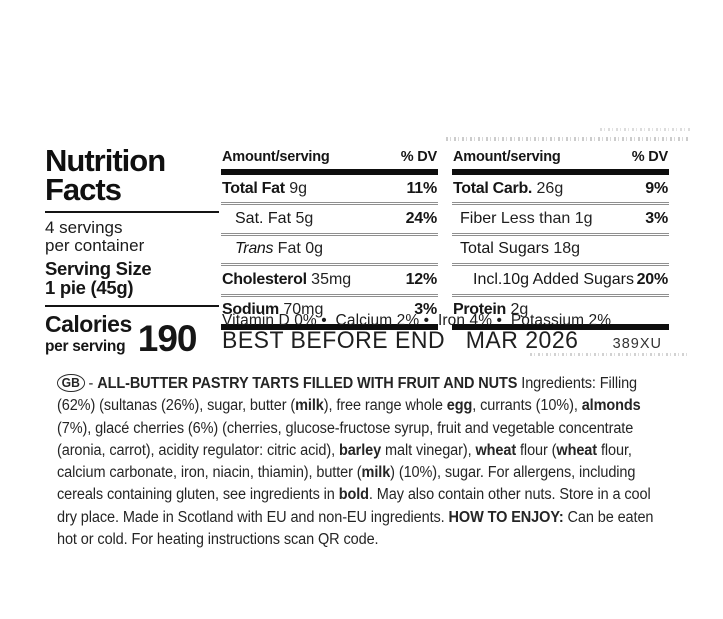 Image resolution: width=723 pixels, height=619 pixels. What do you see at coordinates (560, 190) in the screenshot?
I see `table-row-total-carb: Total Carb. 26g 9%` at bounding box center [560, 190].